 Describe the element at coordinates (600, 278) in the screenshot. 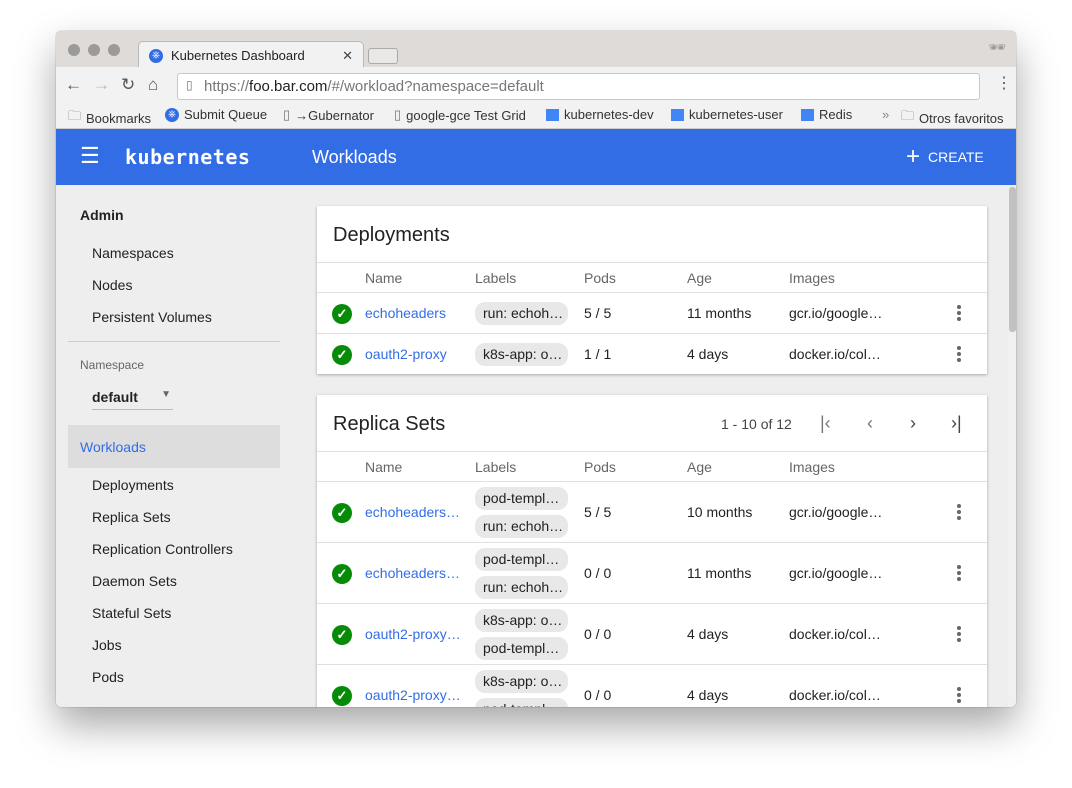

I see `column-pods: Pods` at that location.